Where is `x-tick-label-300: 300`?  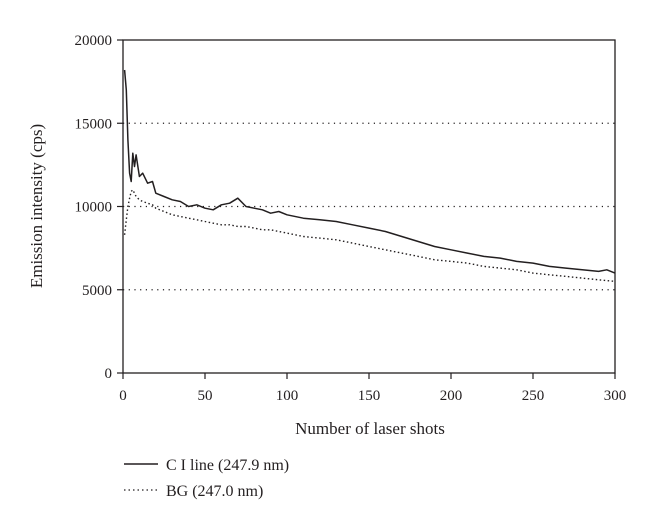 x-tick-label-300: 300 is located at coordinates (615, 396).